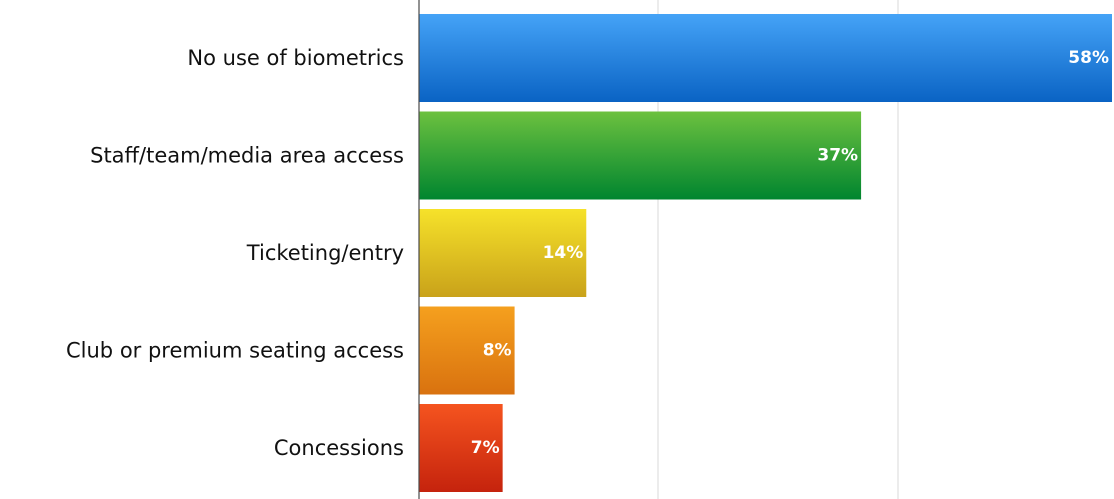 This screenshot has height=499, width=1114. Describe the element at coordinates (295, 58) in the screenshot. I see `category-label: No use of biometrics` at that location.